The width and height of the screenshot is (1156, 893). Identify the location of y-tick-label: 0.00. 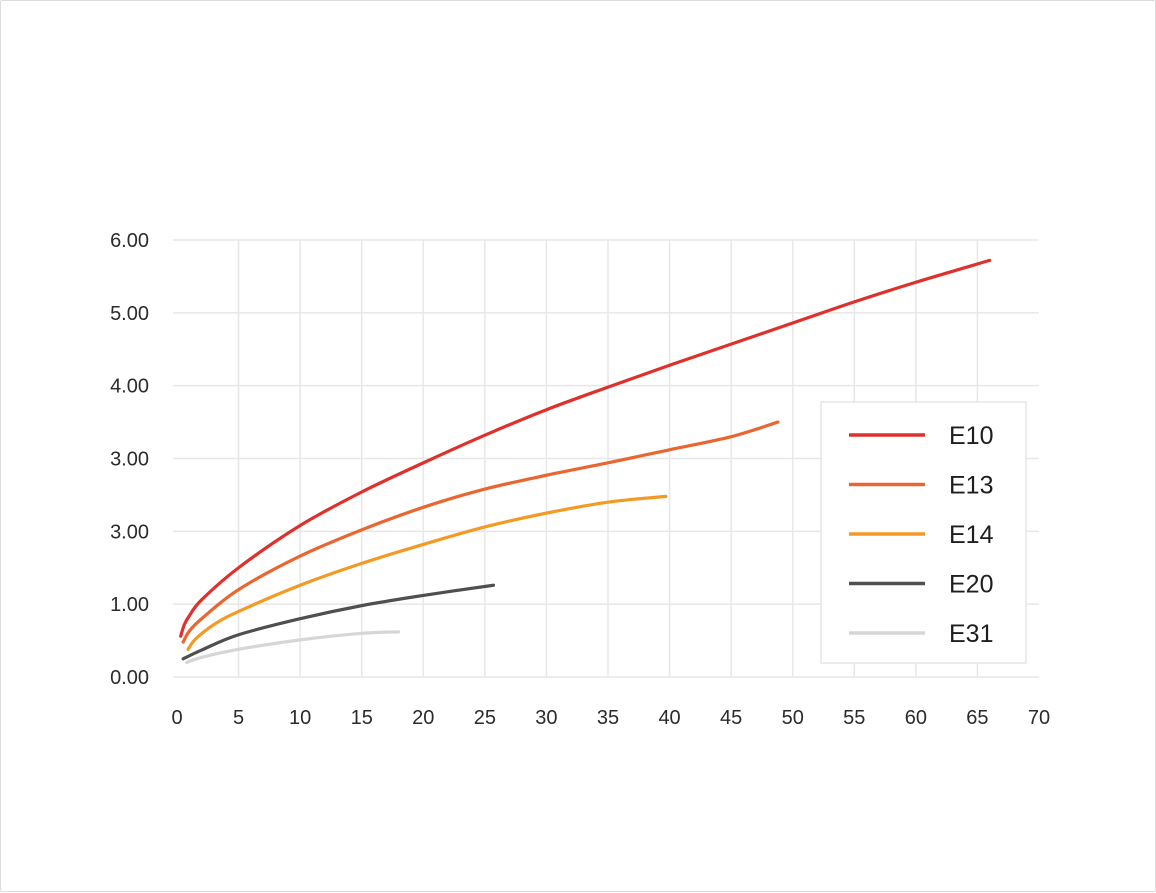
(129, 678).